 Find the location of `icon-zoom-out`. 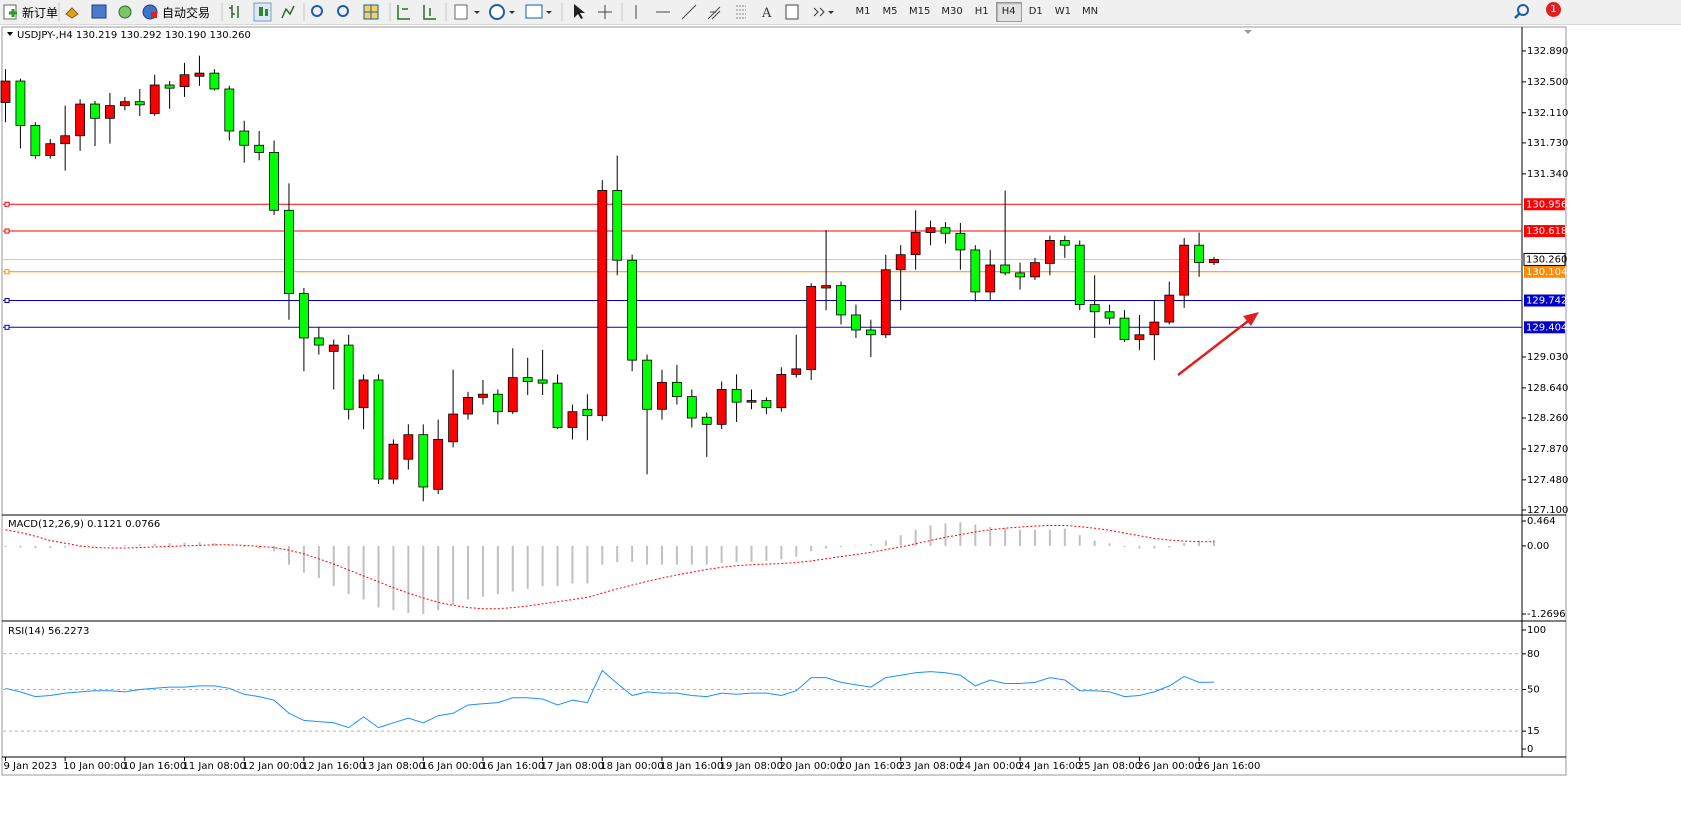

icon-zoom-out is located at coordinates (343, 11).